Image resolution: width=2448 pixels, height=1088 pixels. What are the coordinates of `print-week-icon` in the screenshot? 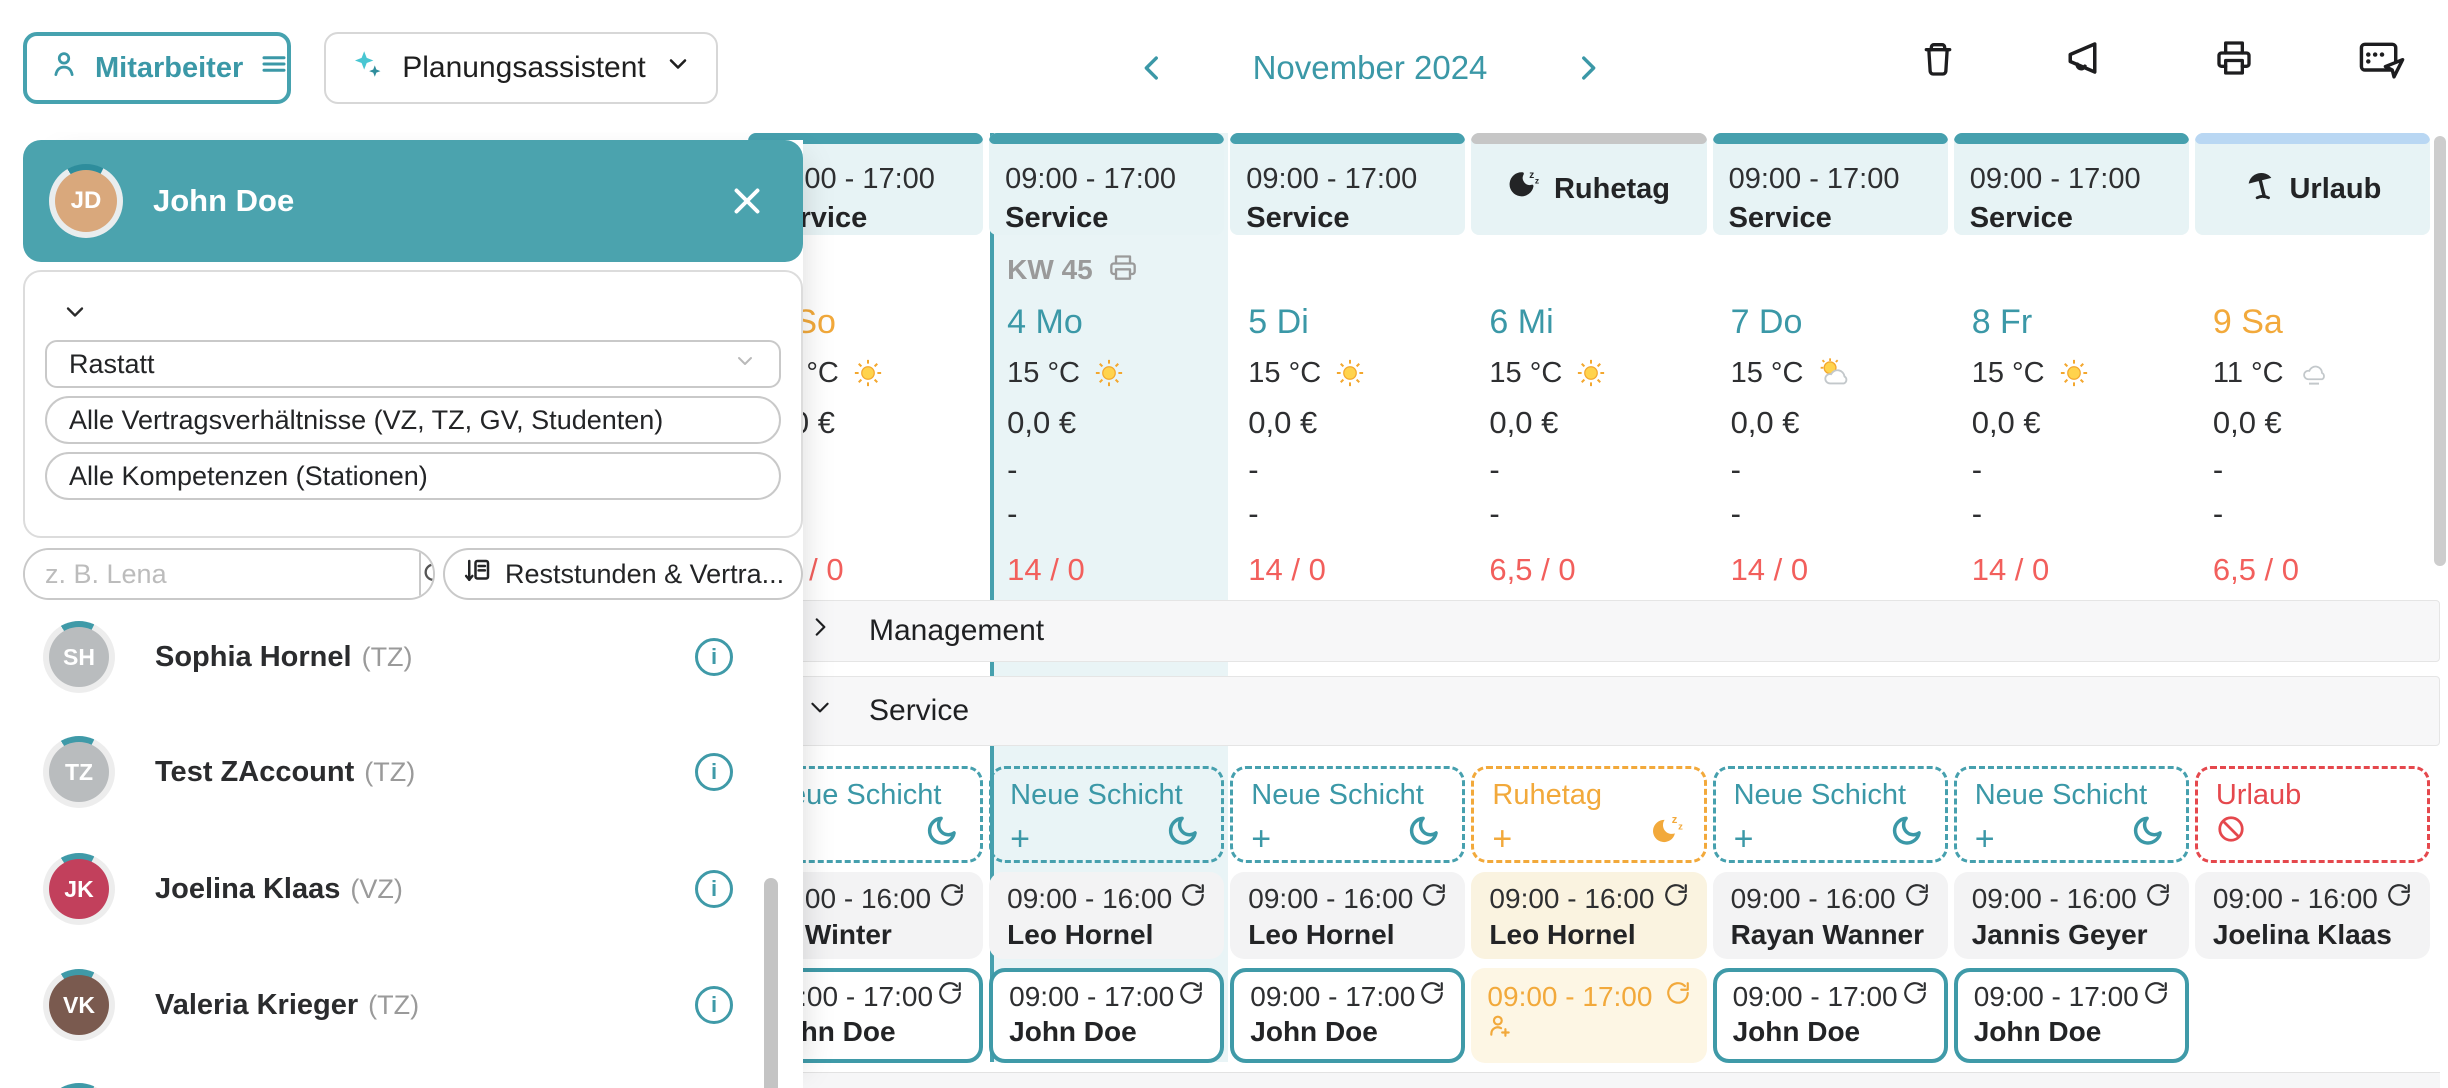 It's located at (1123, 270).